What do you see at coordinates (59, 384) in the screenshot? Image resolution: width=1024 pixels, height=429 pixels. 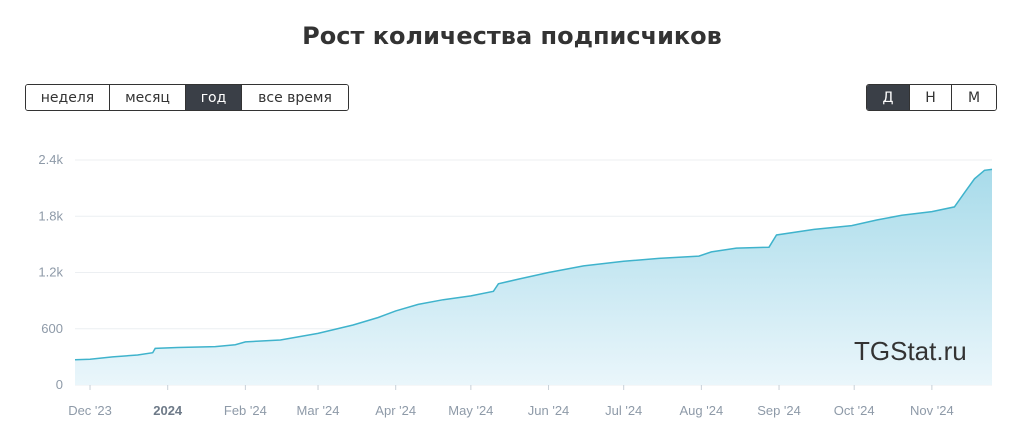 I see `y-tick-label: 0` at bounding box center [59, 384].